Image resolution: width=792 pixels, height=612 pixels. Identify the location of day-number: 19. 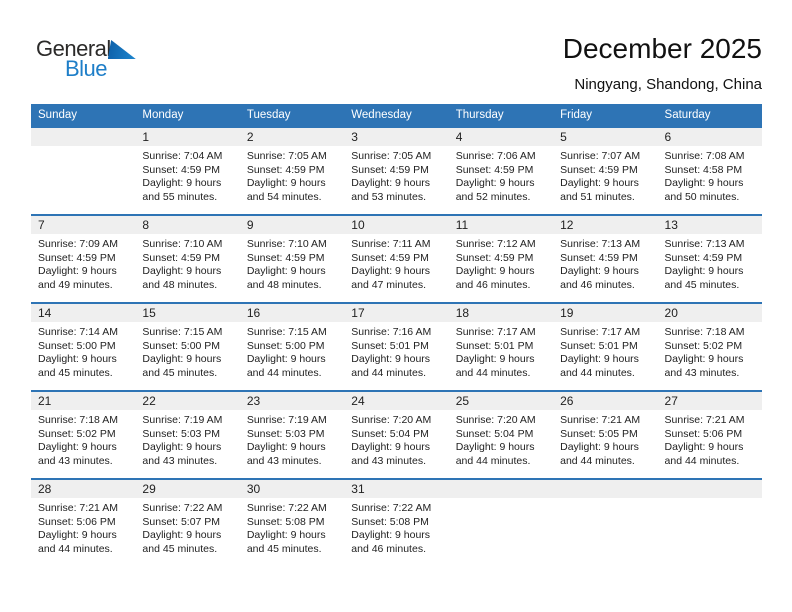
(605, 313).